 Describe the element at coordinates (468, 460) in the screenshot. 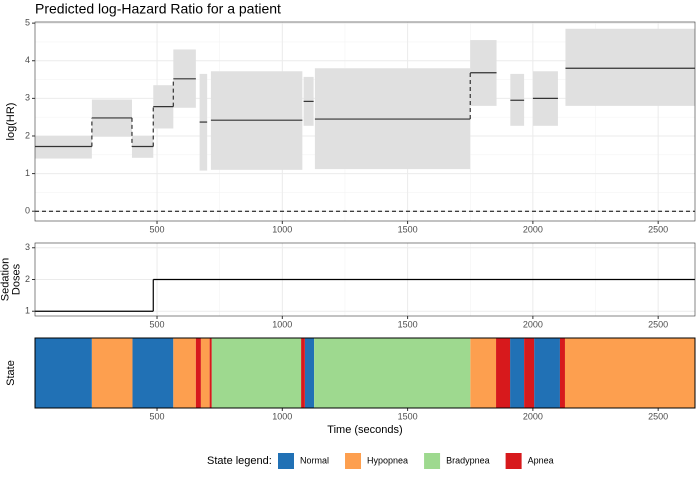

I see `legend-label: Bradypnea` at that location.